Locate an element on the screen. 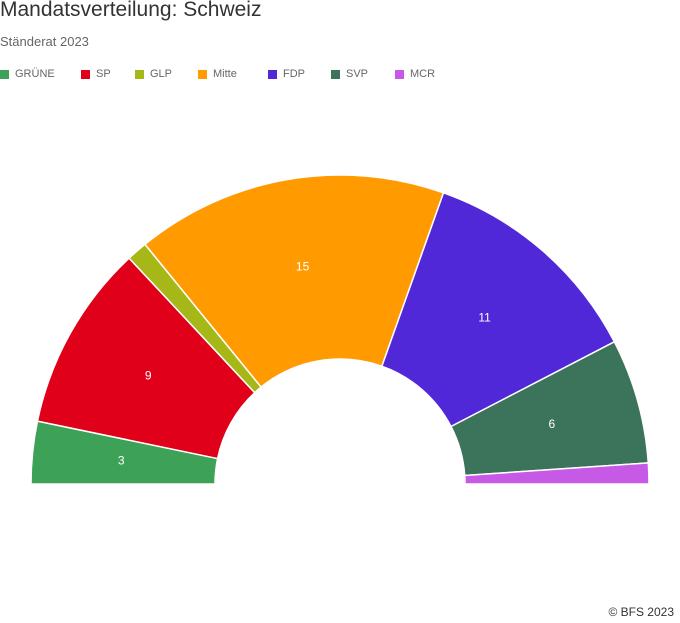 Image resolution: width=680 pixels, height=623 pixels. legend-item-mcr: MCR is located at coordinates (415, 74).